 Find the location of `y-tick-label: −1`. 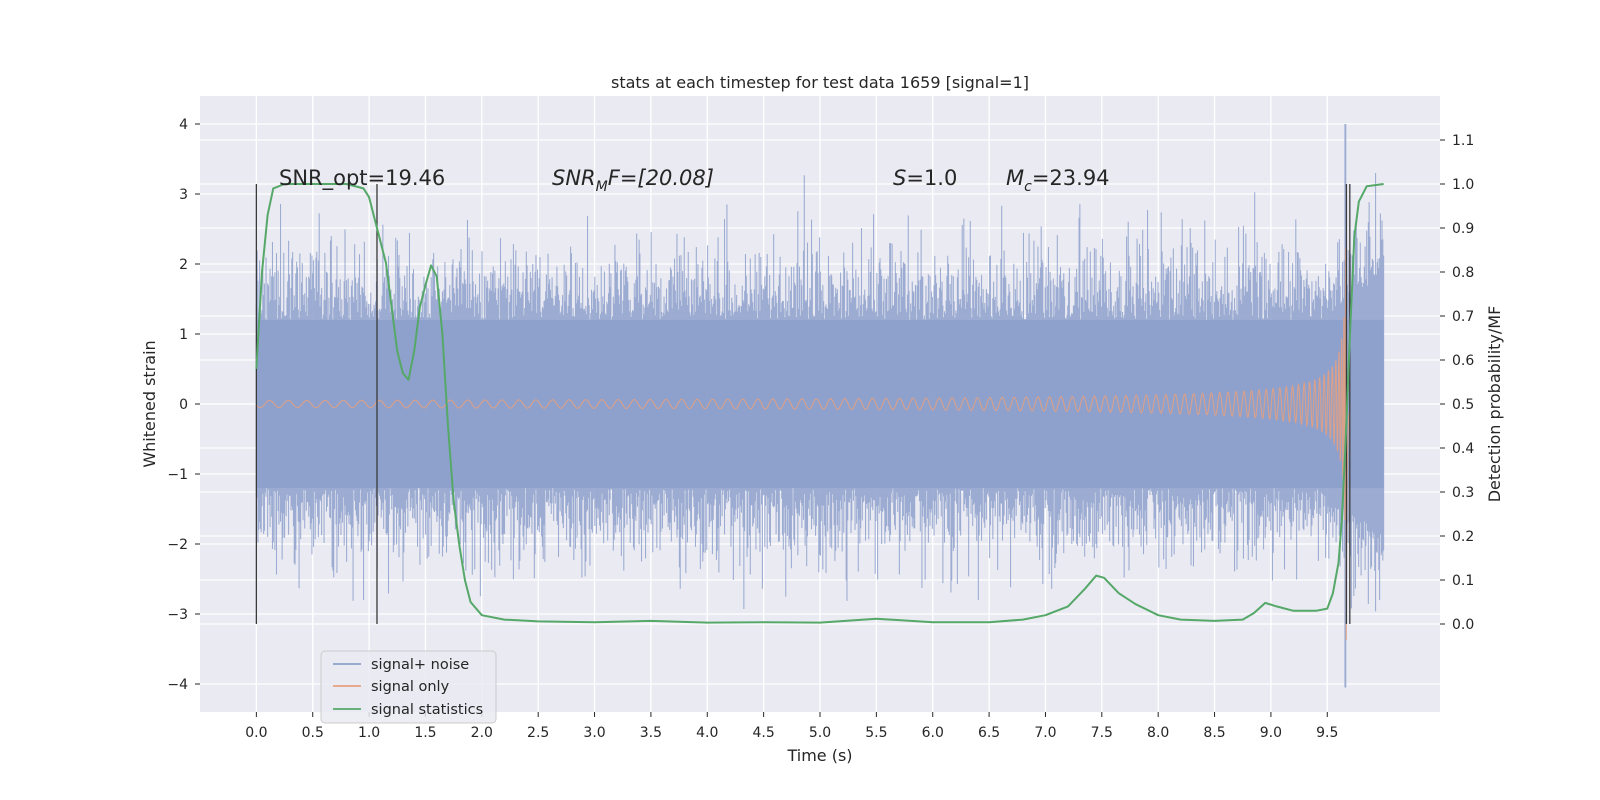

y-tick-label: −1 is located at coordinates (177, 475).